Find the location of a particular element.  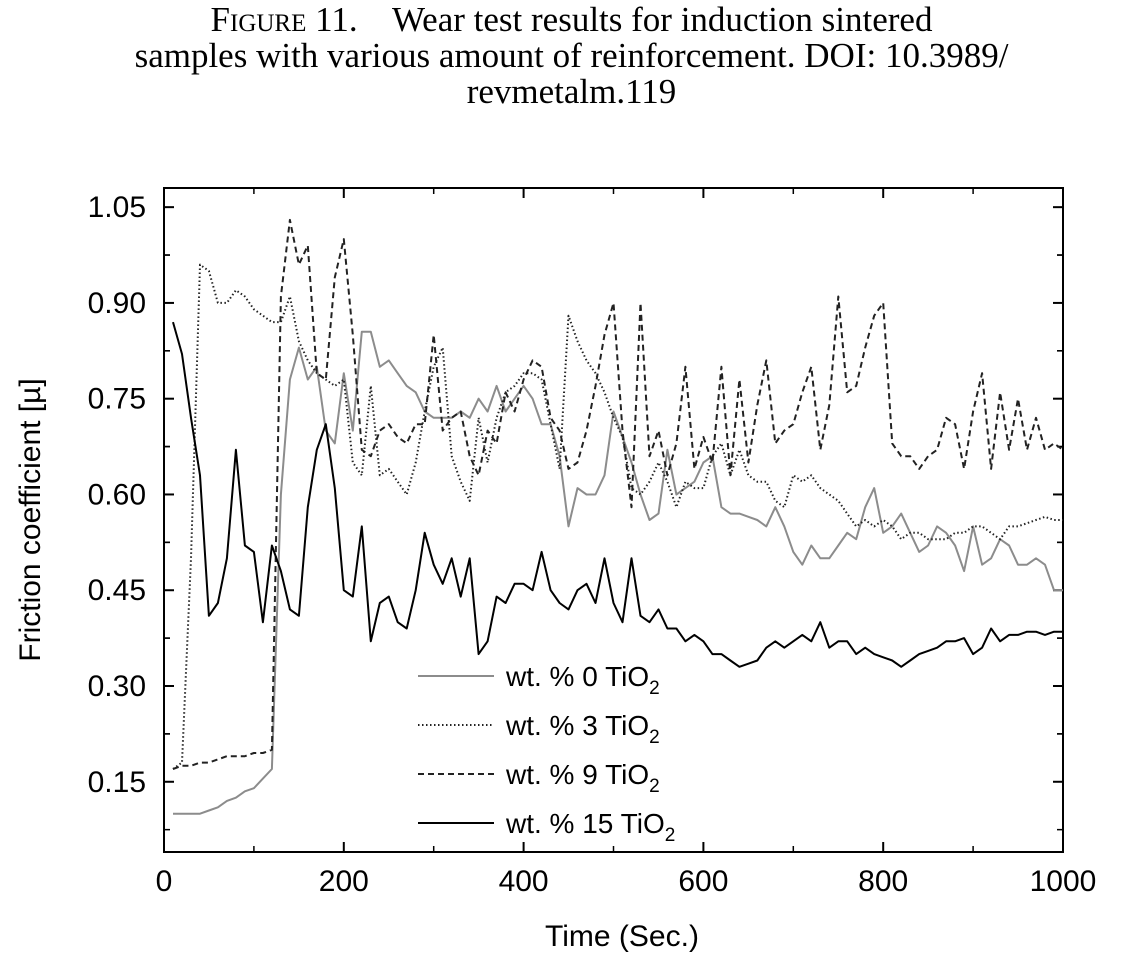

y-tick-label: 0.15 is located at coordinates (117, 782).